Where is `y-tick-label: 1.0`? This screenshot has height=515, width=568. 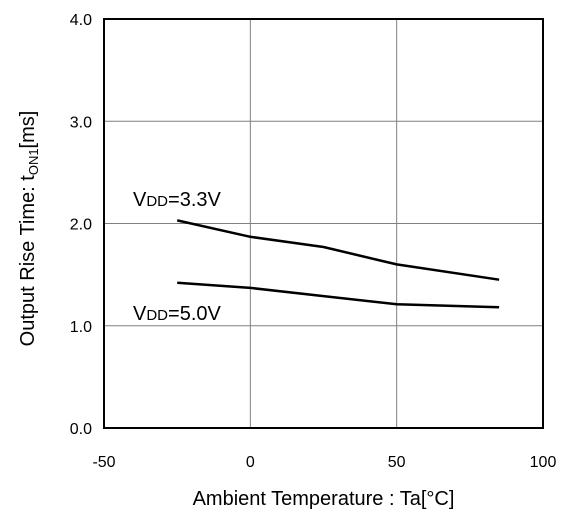 y-tick-label: 1.0 is located at coordinates (81, 327).